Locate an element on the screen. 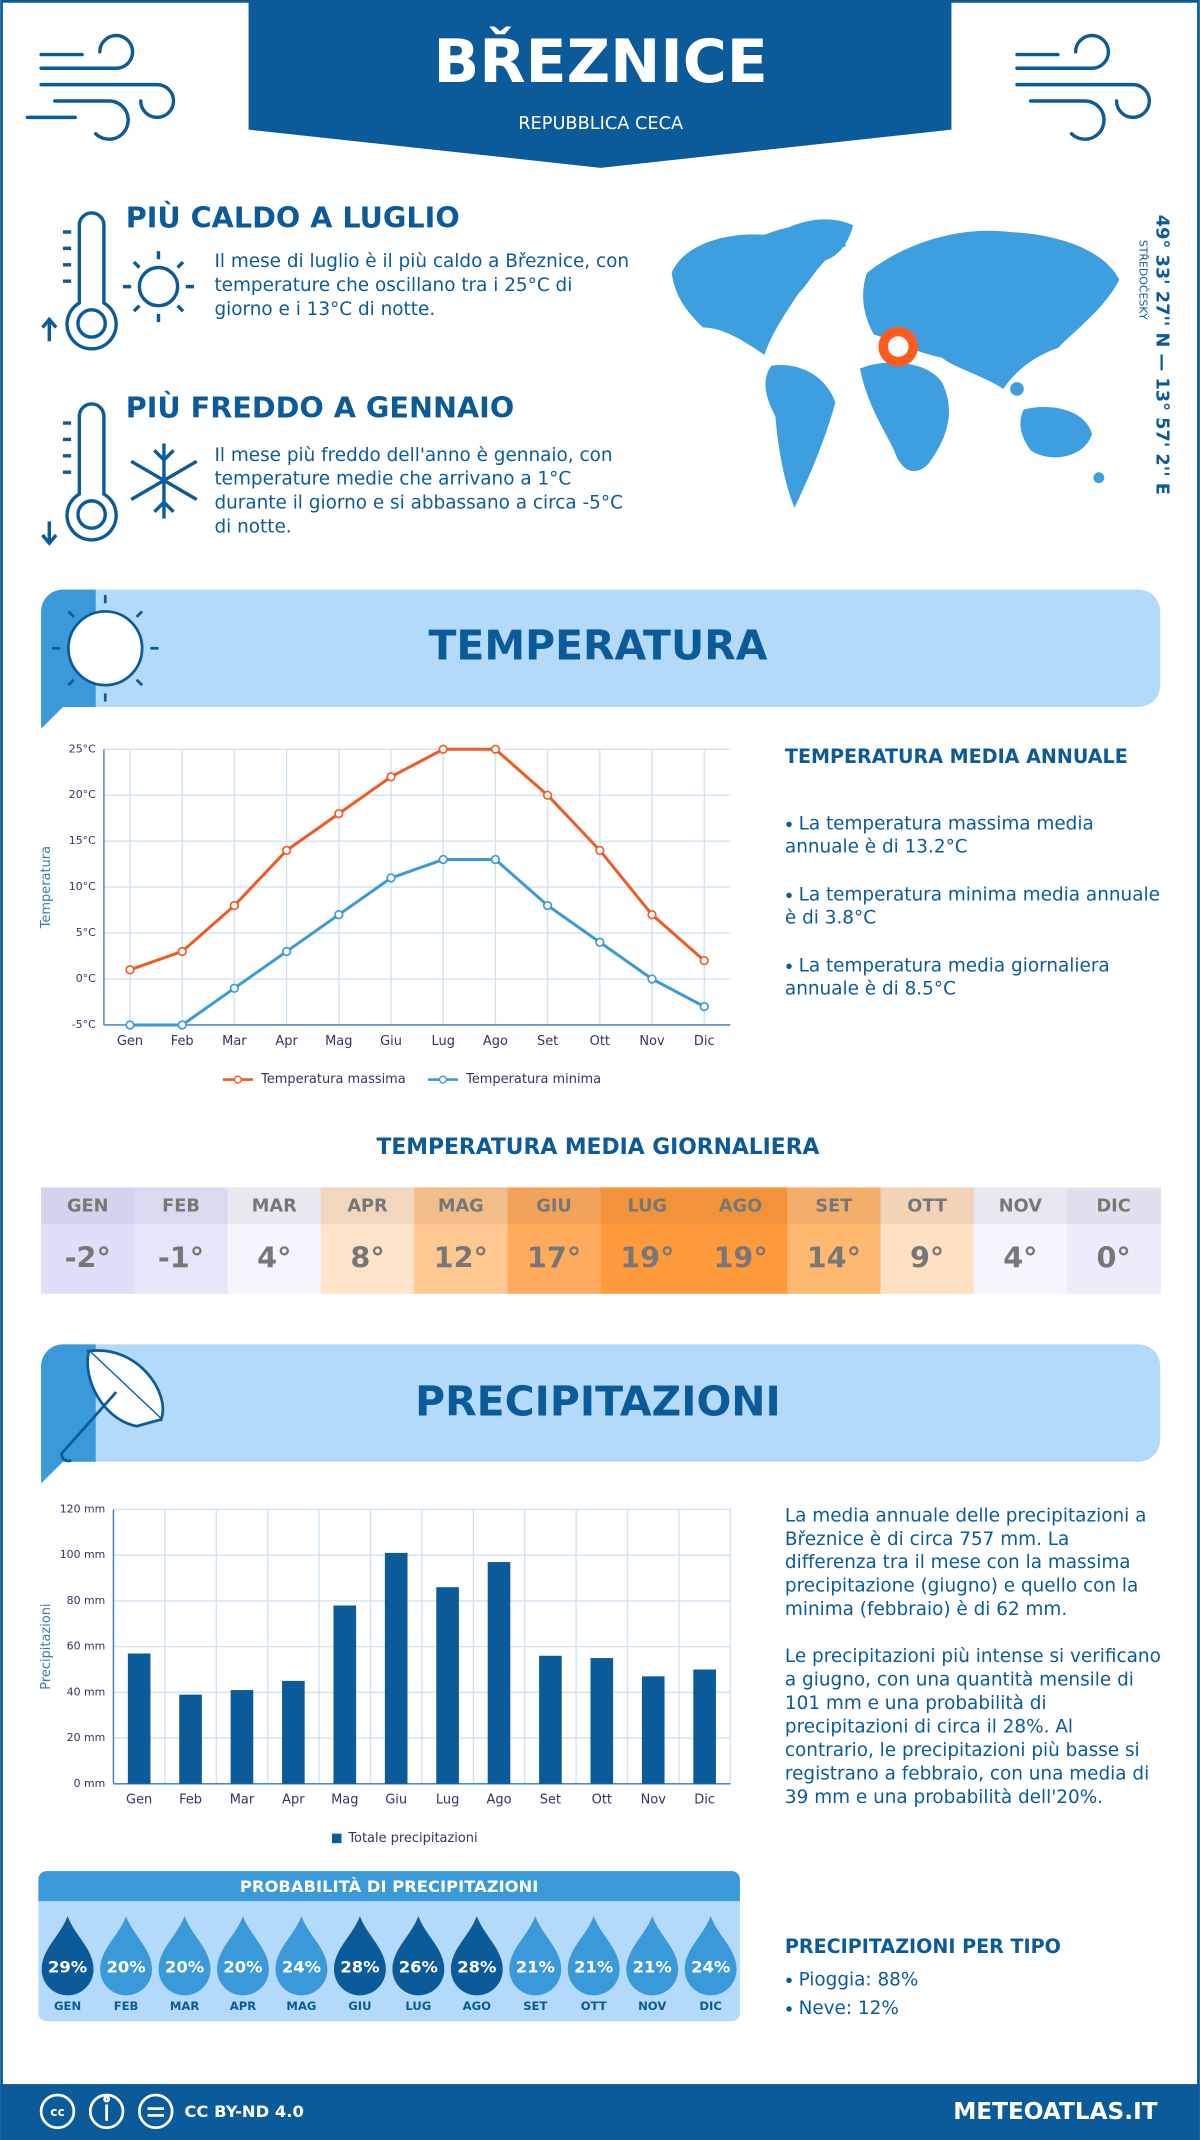 The height and width of the screenshot is (2140, 1200). probability-box is located at coordinates (389, 1946).